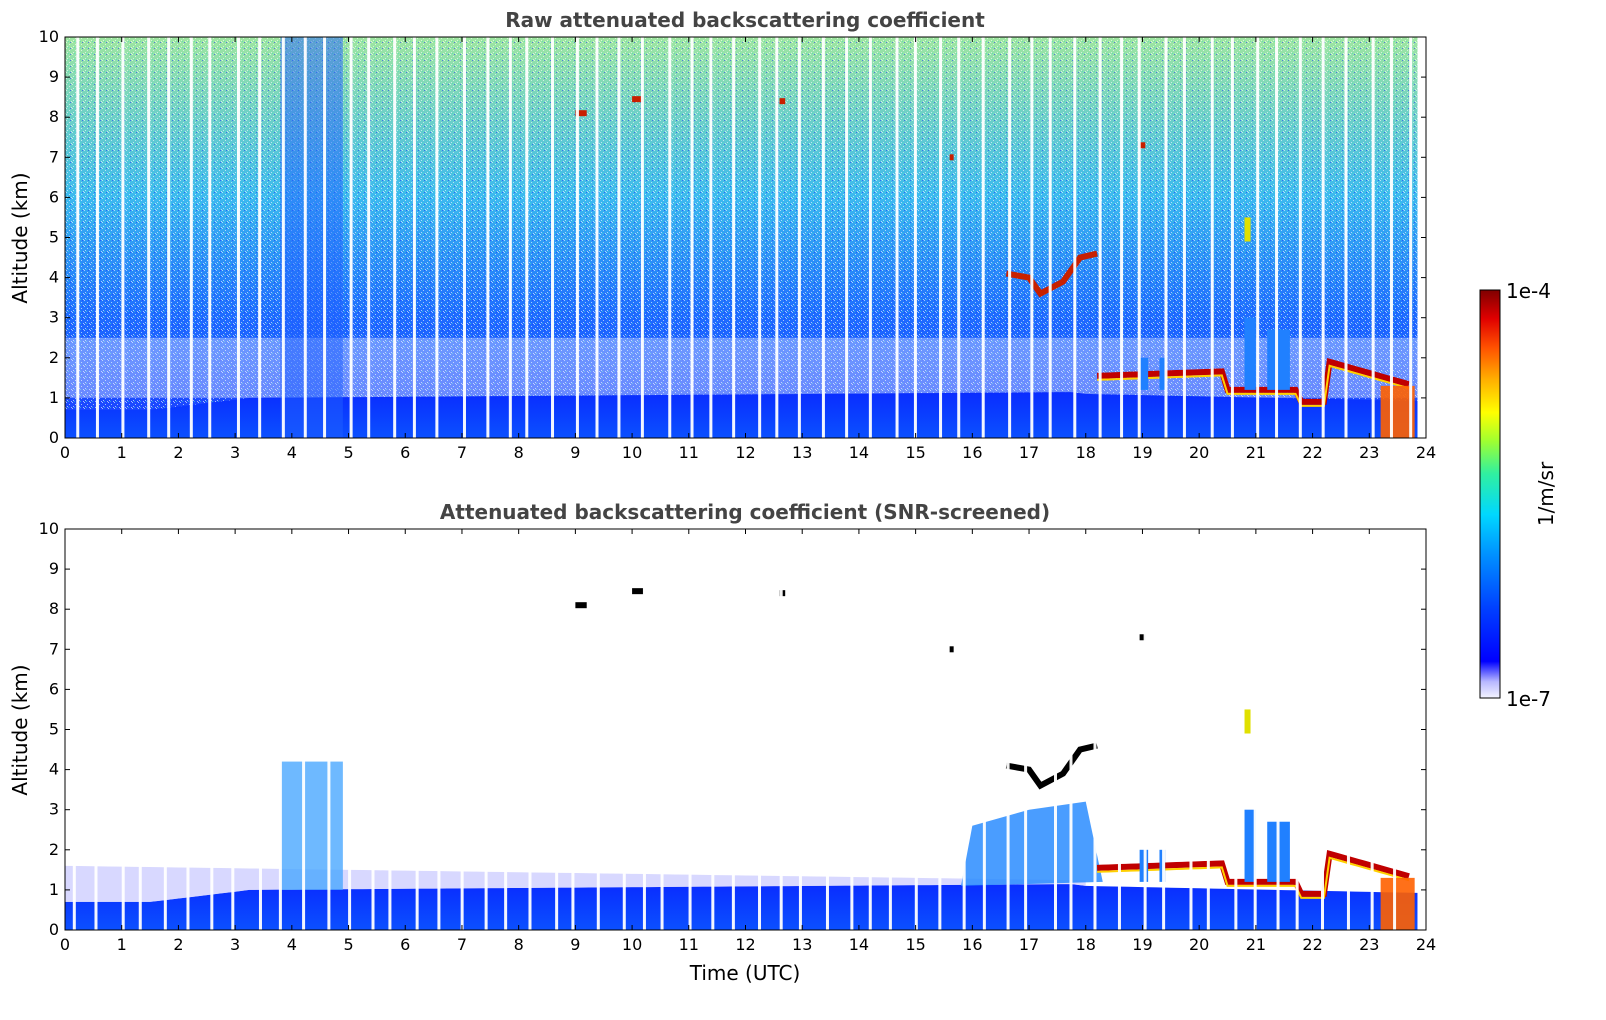  What do you see at coordinates (632, 452) in the screenshot?
I see `x-tick-label: 10` at bounding box center [632, 452].